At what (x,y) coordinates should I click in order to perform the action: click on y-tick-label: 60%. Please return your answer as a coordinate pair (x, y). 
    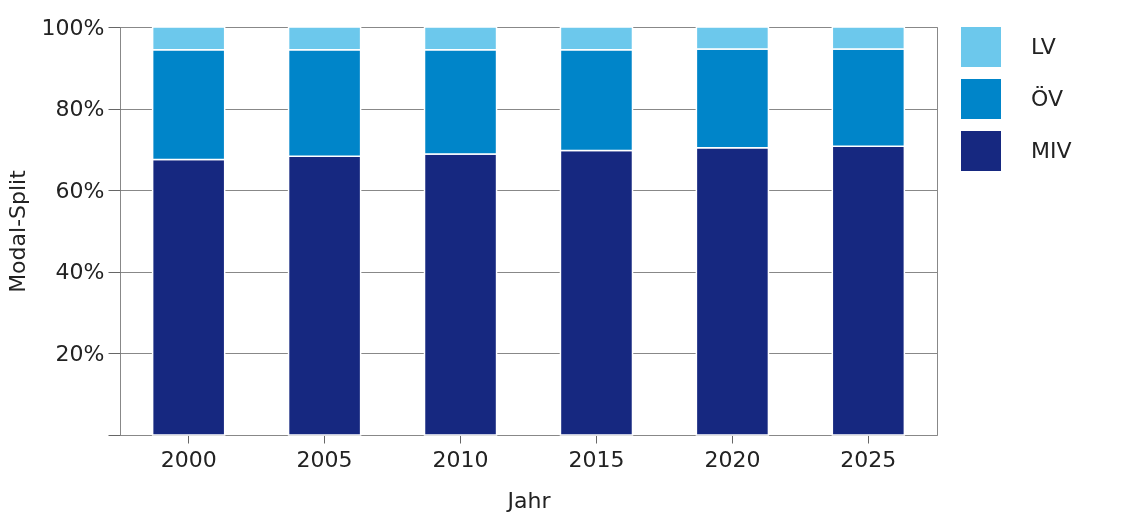
    Looking at the image, I should click on (80, 190).